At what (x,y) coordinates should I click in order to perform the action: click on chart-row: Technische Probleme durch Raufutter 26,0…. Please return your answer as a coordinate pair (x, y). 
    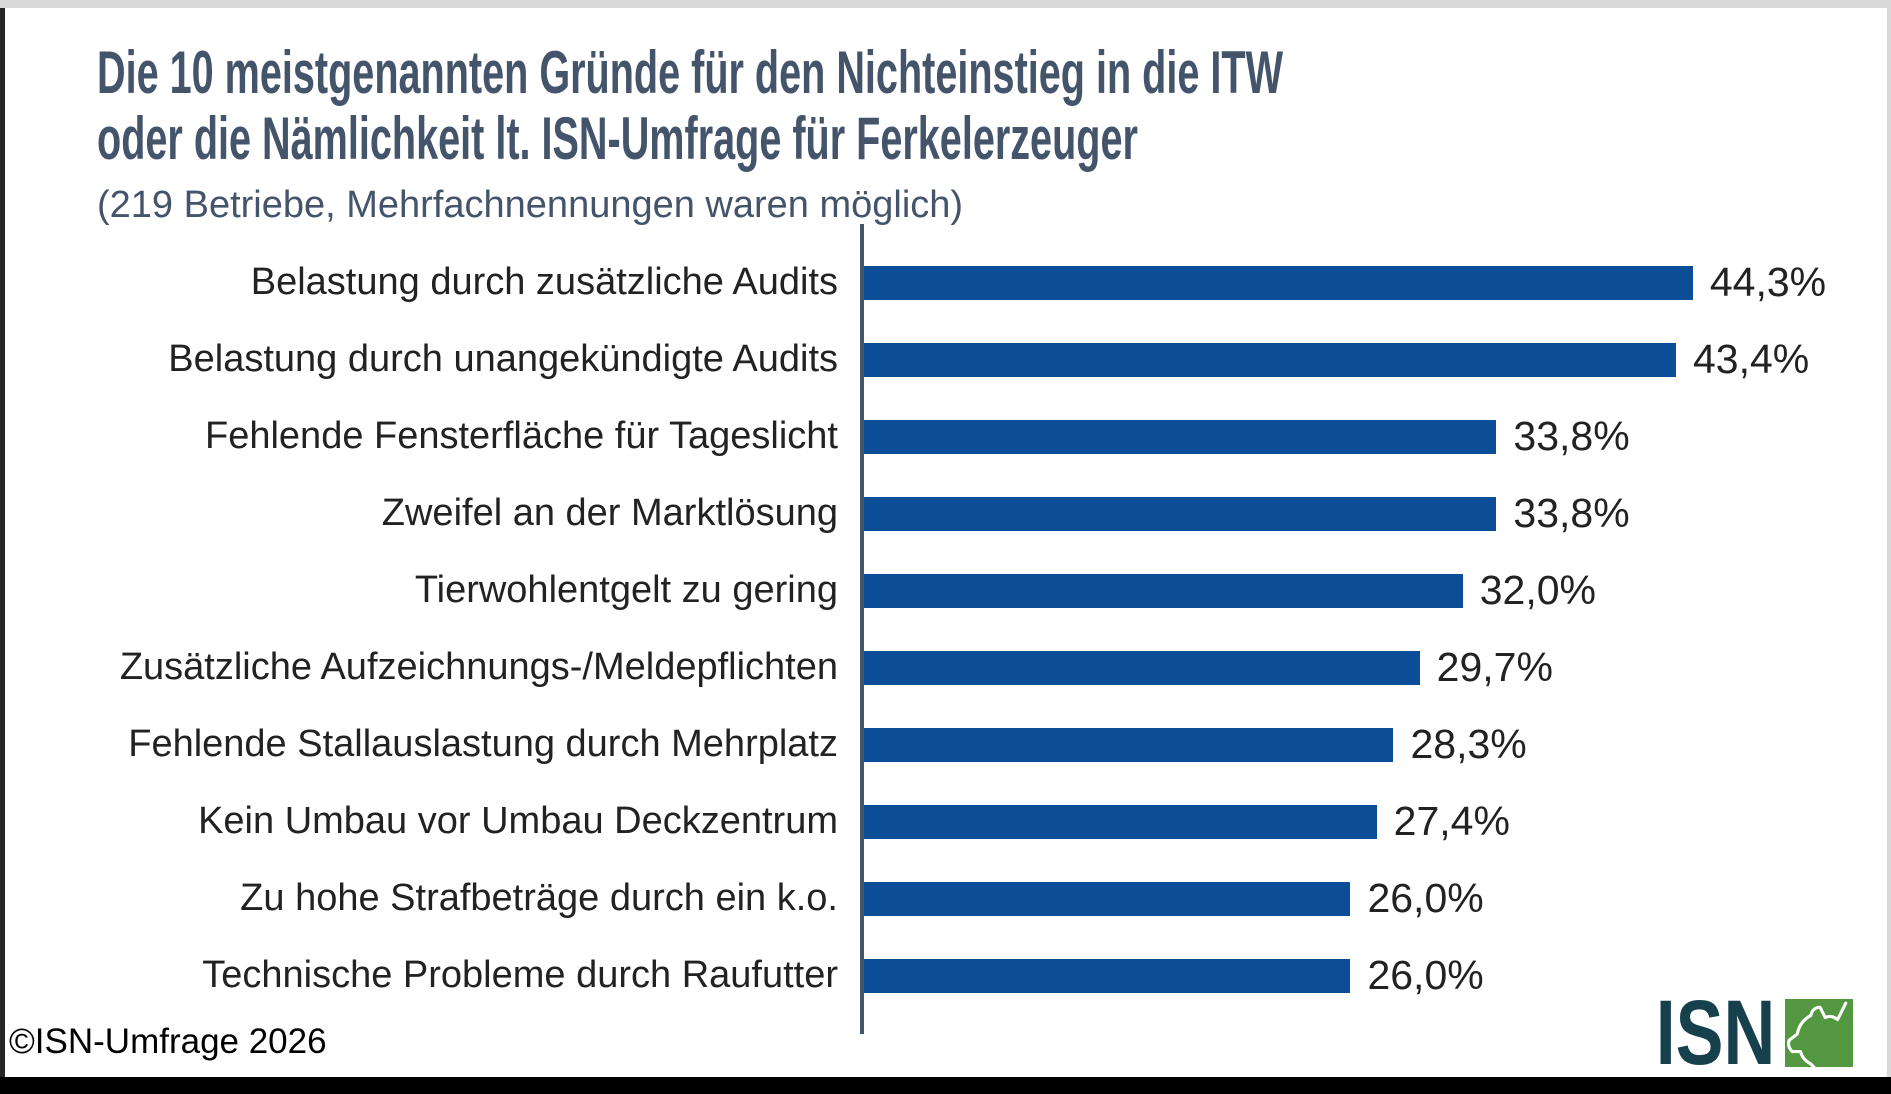
    Looking at the image, I should click on (938, 975).